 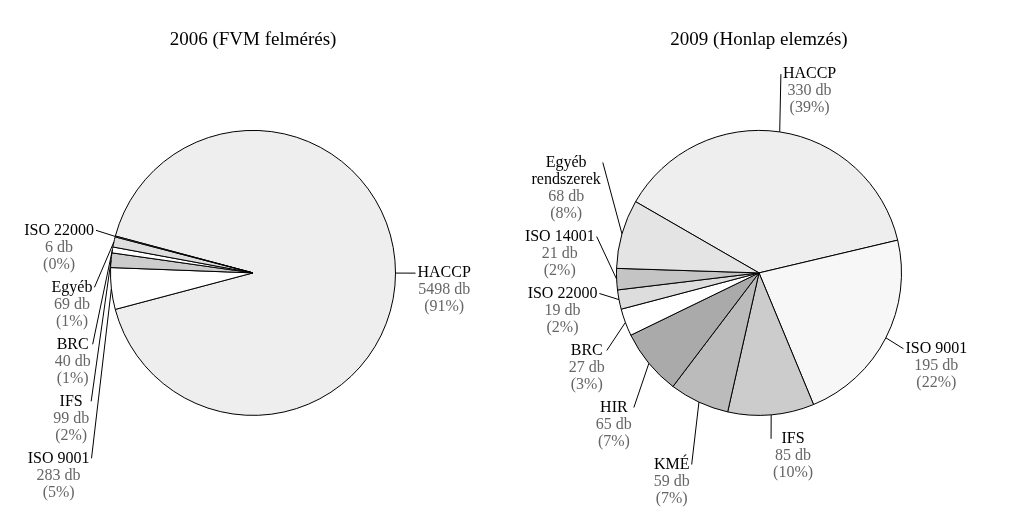 I want to click on data-label: 59 db (7%), so click(x=671, y=489).